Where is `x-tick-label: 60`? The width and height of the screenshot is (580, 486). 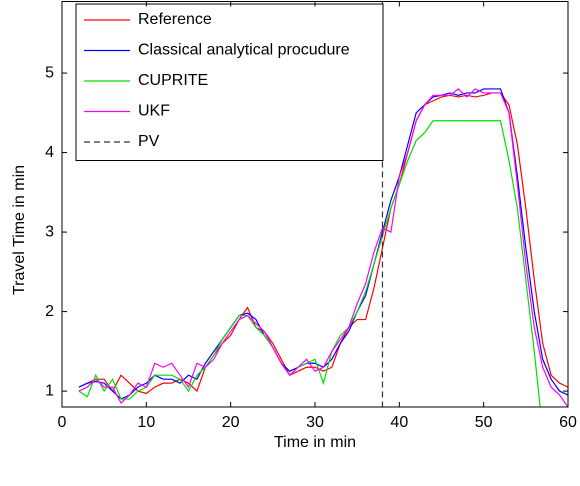
x-tick-label: 60 is located at coordinates (568, 422).